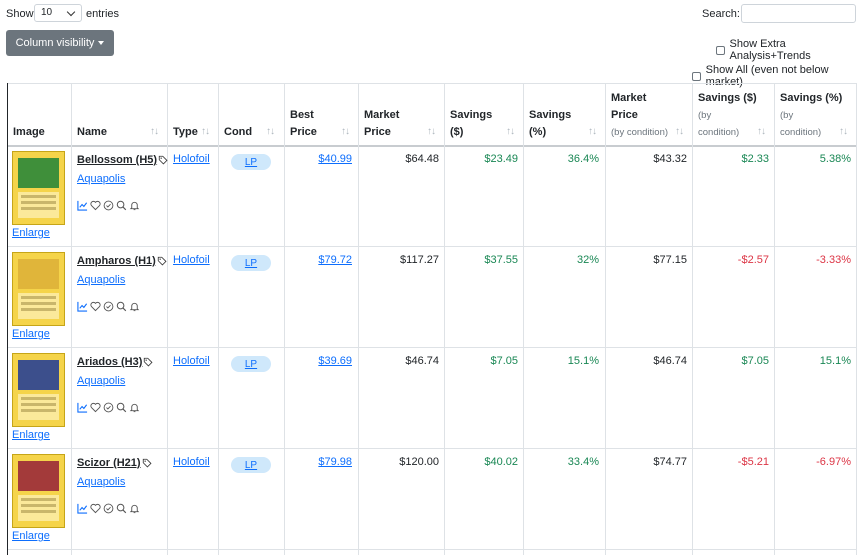 The width and height of the screenshot is (860, 555). Describe the element at coordinates (381, 124) in the screenshot. I see `header-market-price: Market Price` at that location.